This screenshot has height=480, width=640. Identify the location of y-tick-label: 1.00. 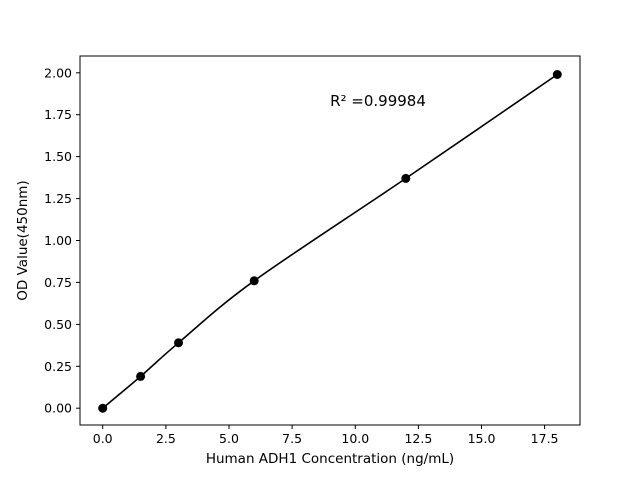
(58, 240).